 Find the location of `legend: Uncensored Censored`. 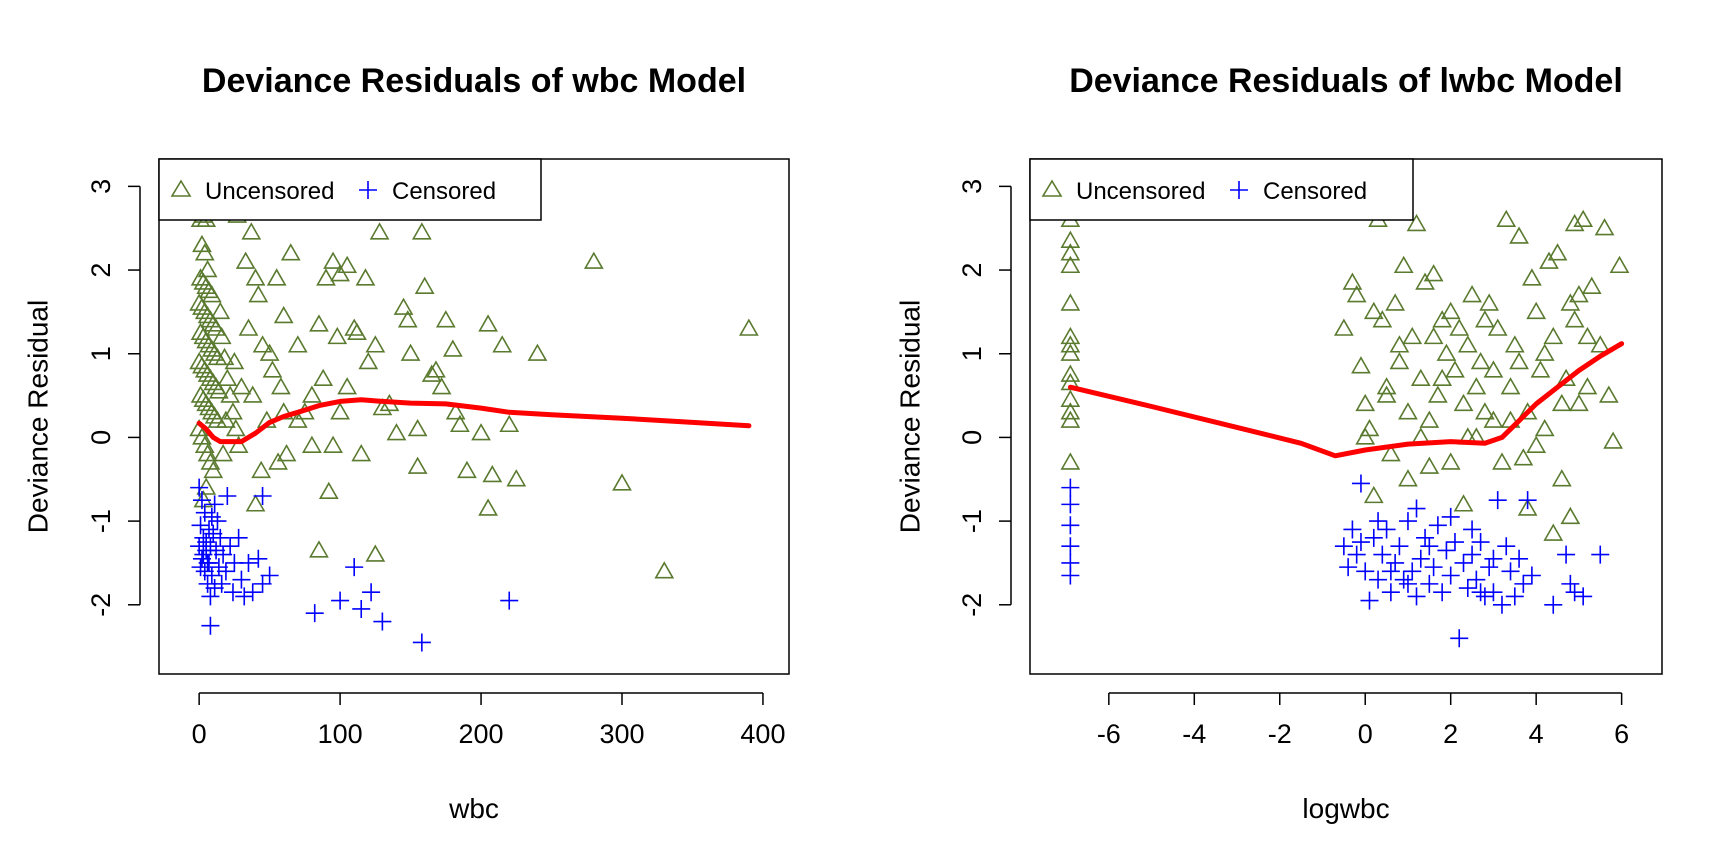

legend: Uncensored Censored is located at coordinates (1221, 189).